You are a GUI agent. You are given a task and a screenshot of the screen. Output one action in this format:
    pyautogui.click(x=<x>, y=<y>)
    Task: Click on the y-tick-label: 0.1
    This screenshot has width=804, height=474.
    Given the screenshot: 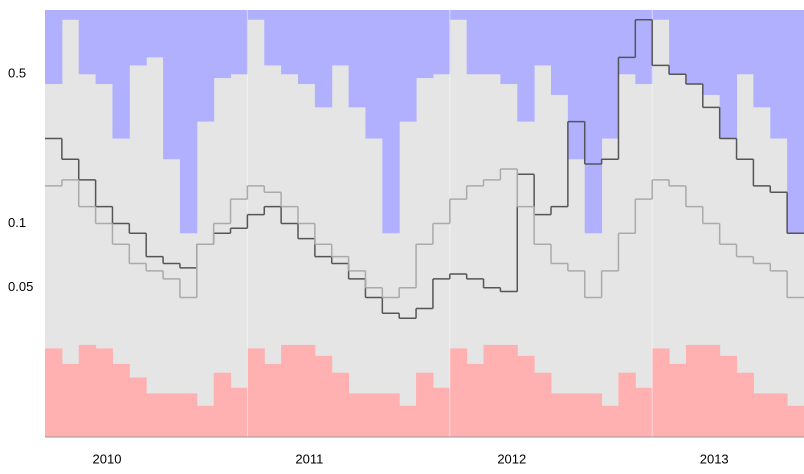 What is the action you would take?
    pyautogui.click(x=17, y=222)
    